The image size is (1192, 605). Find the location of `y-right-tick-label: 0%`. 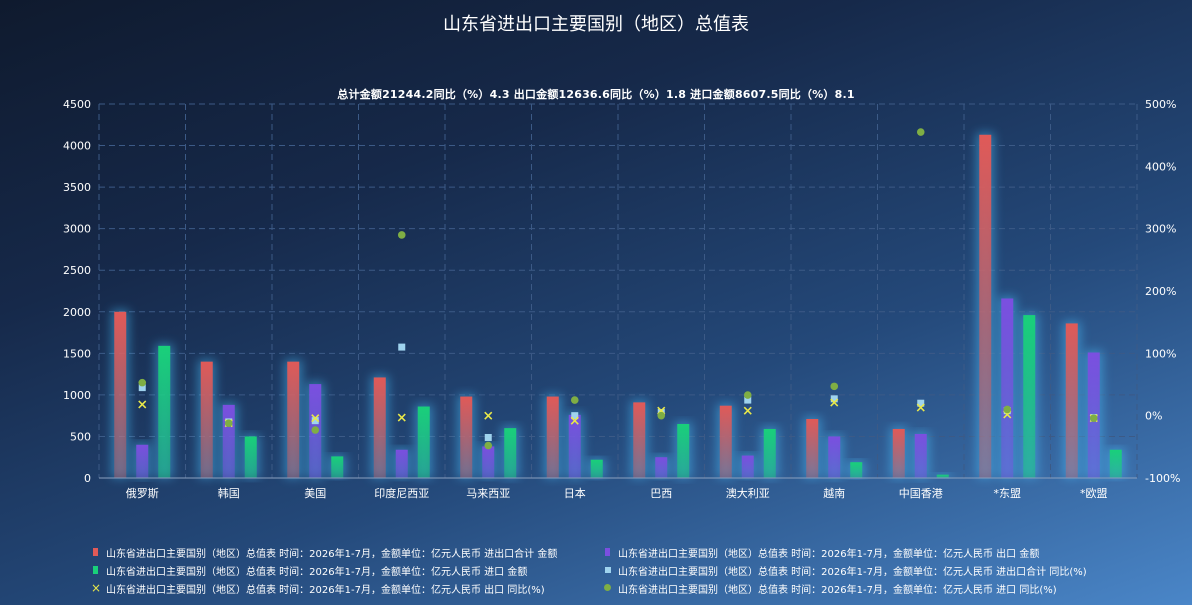

y-right-tick-label: 0% is located at coordinates (1153, 416).